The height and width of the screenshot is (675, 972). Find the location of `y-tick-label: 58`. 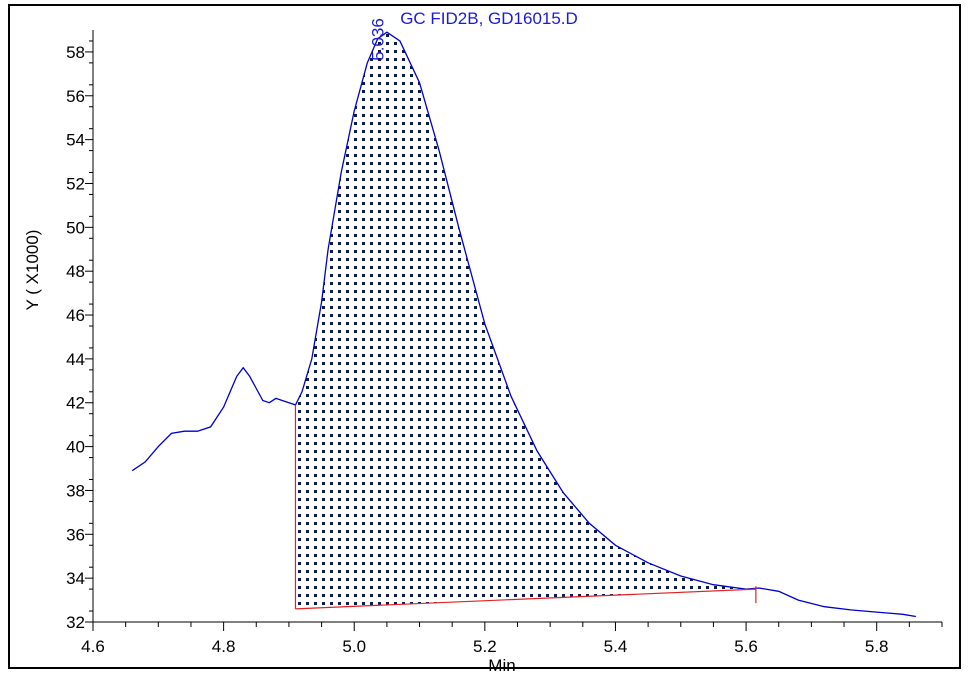

y-tick-label: 58 is located at coordinates (75, 52).